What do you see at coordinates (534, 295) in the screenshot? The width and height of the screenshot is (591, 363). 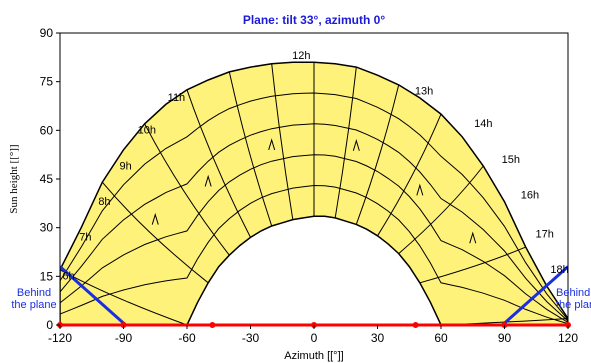 I see `behind-plane-line-right` at bounding box center [534, 295].